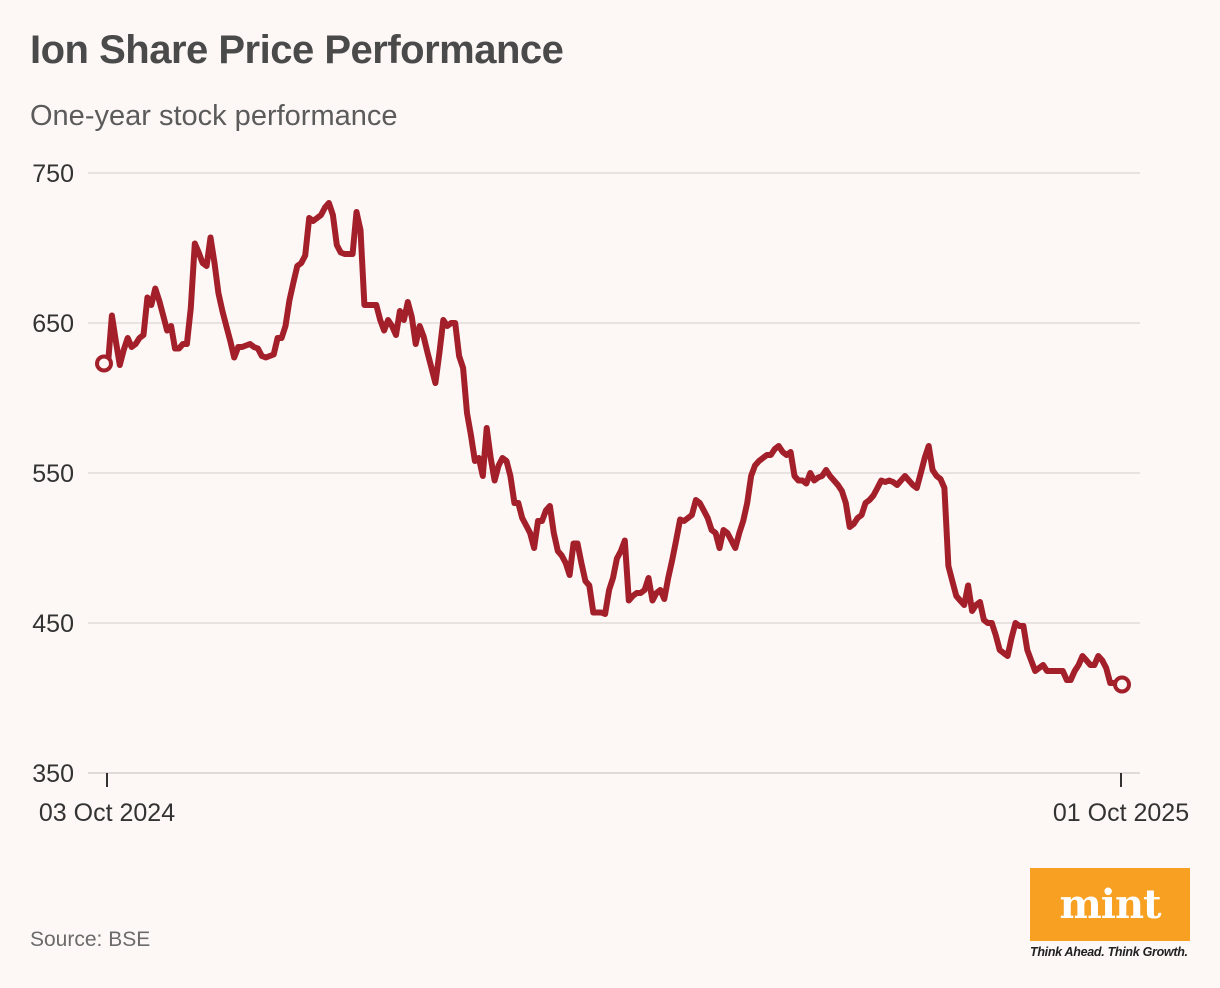 The height and width of the screenshot is (988, 1220). What do you see at coordinates (614, 800) in the screenshot?
I see `x-axis-ticks: 03 Oct 2024 01 Oct 2025` at bounding box center [614, 800].